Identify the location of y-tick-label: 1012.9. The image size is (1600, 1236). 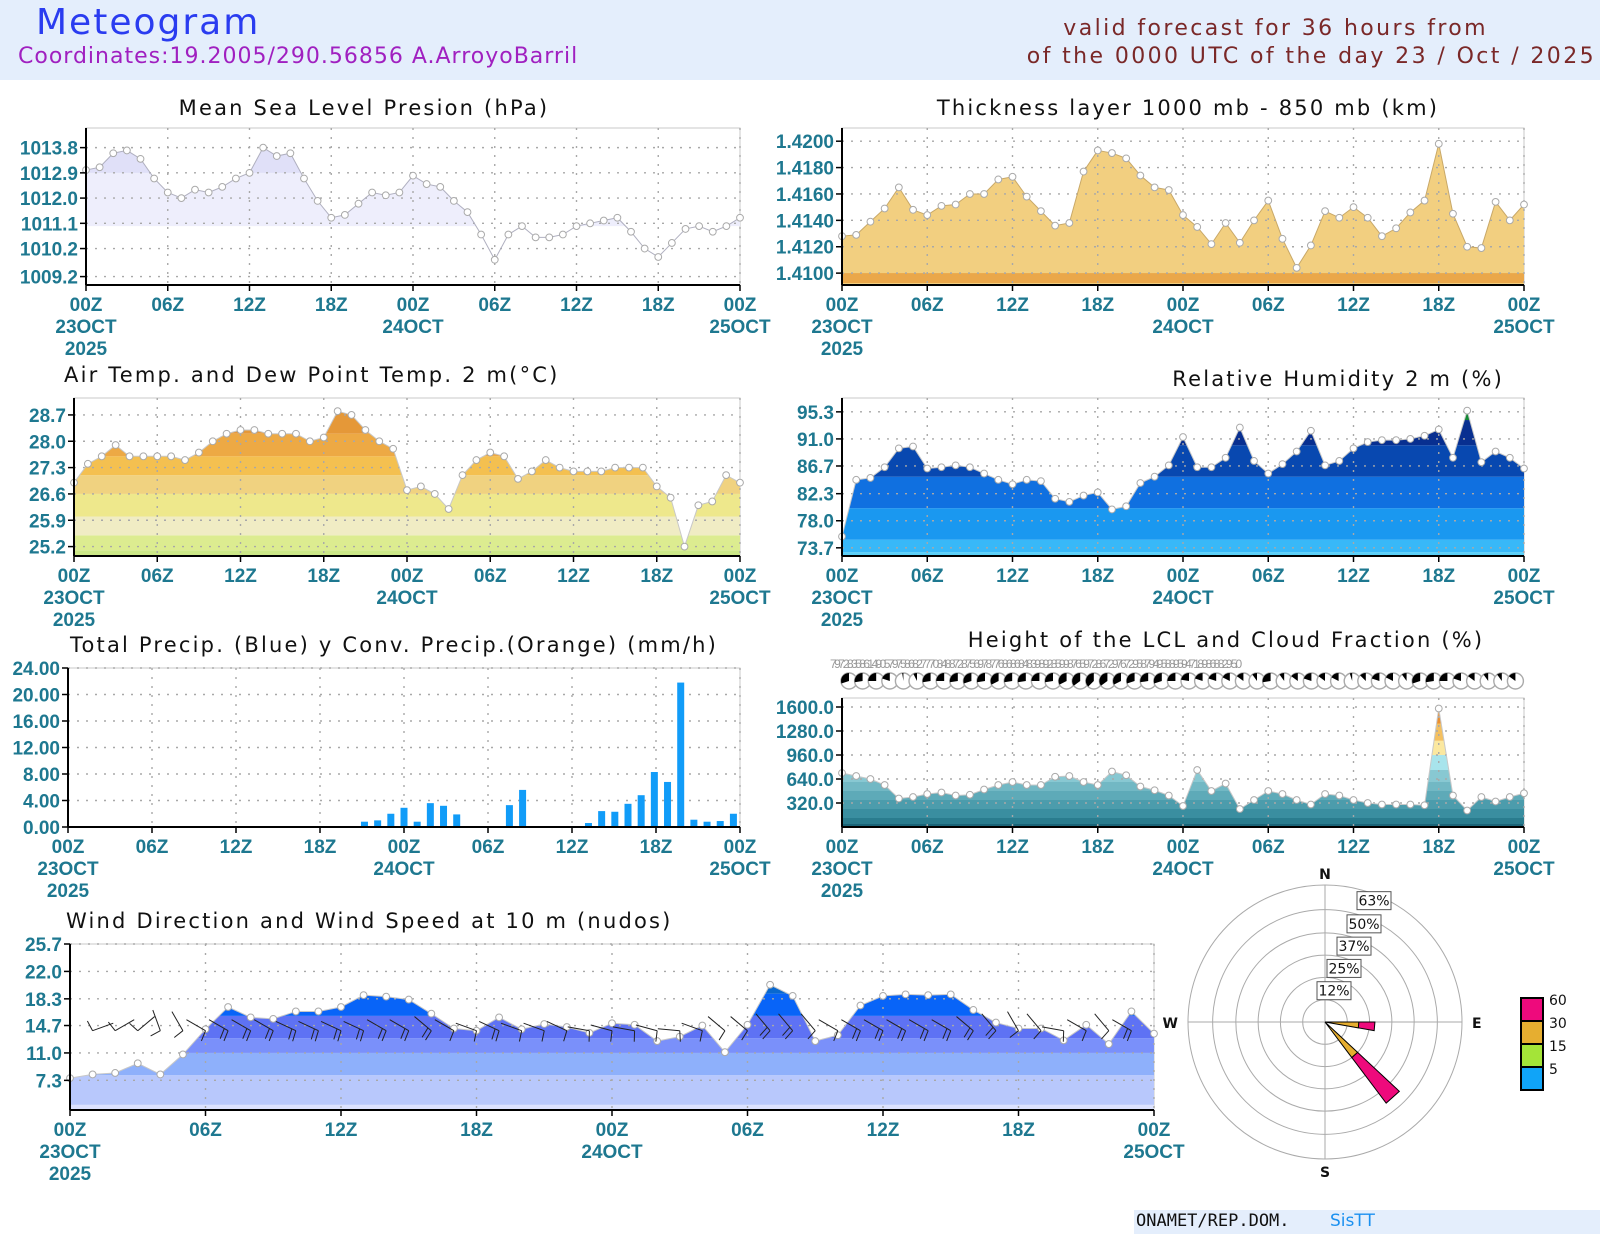
(49, 174).